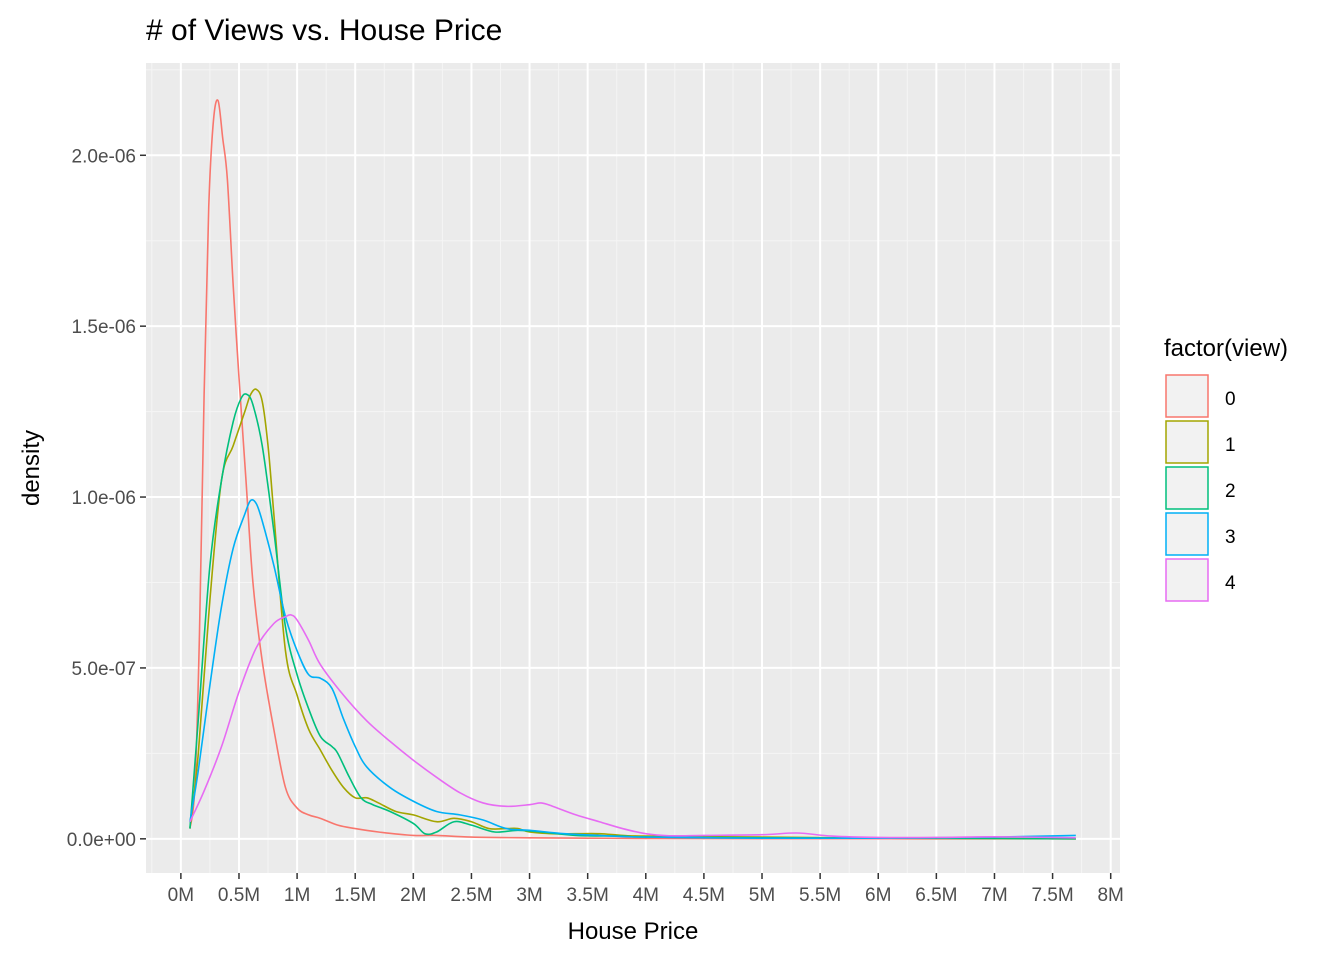 The image size is (1344, 960). I want to click on x-axis-title: House Price, so click(633, 931).